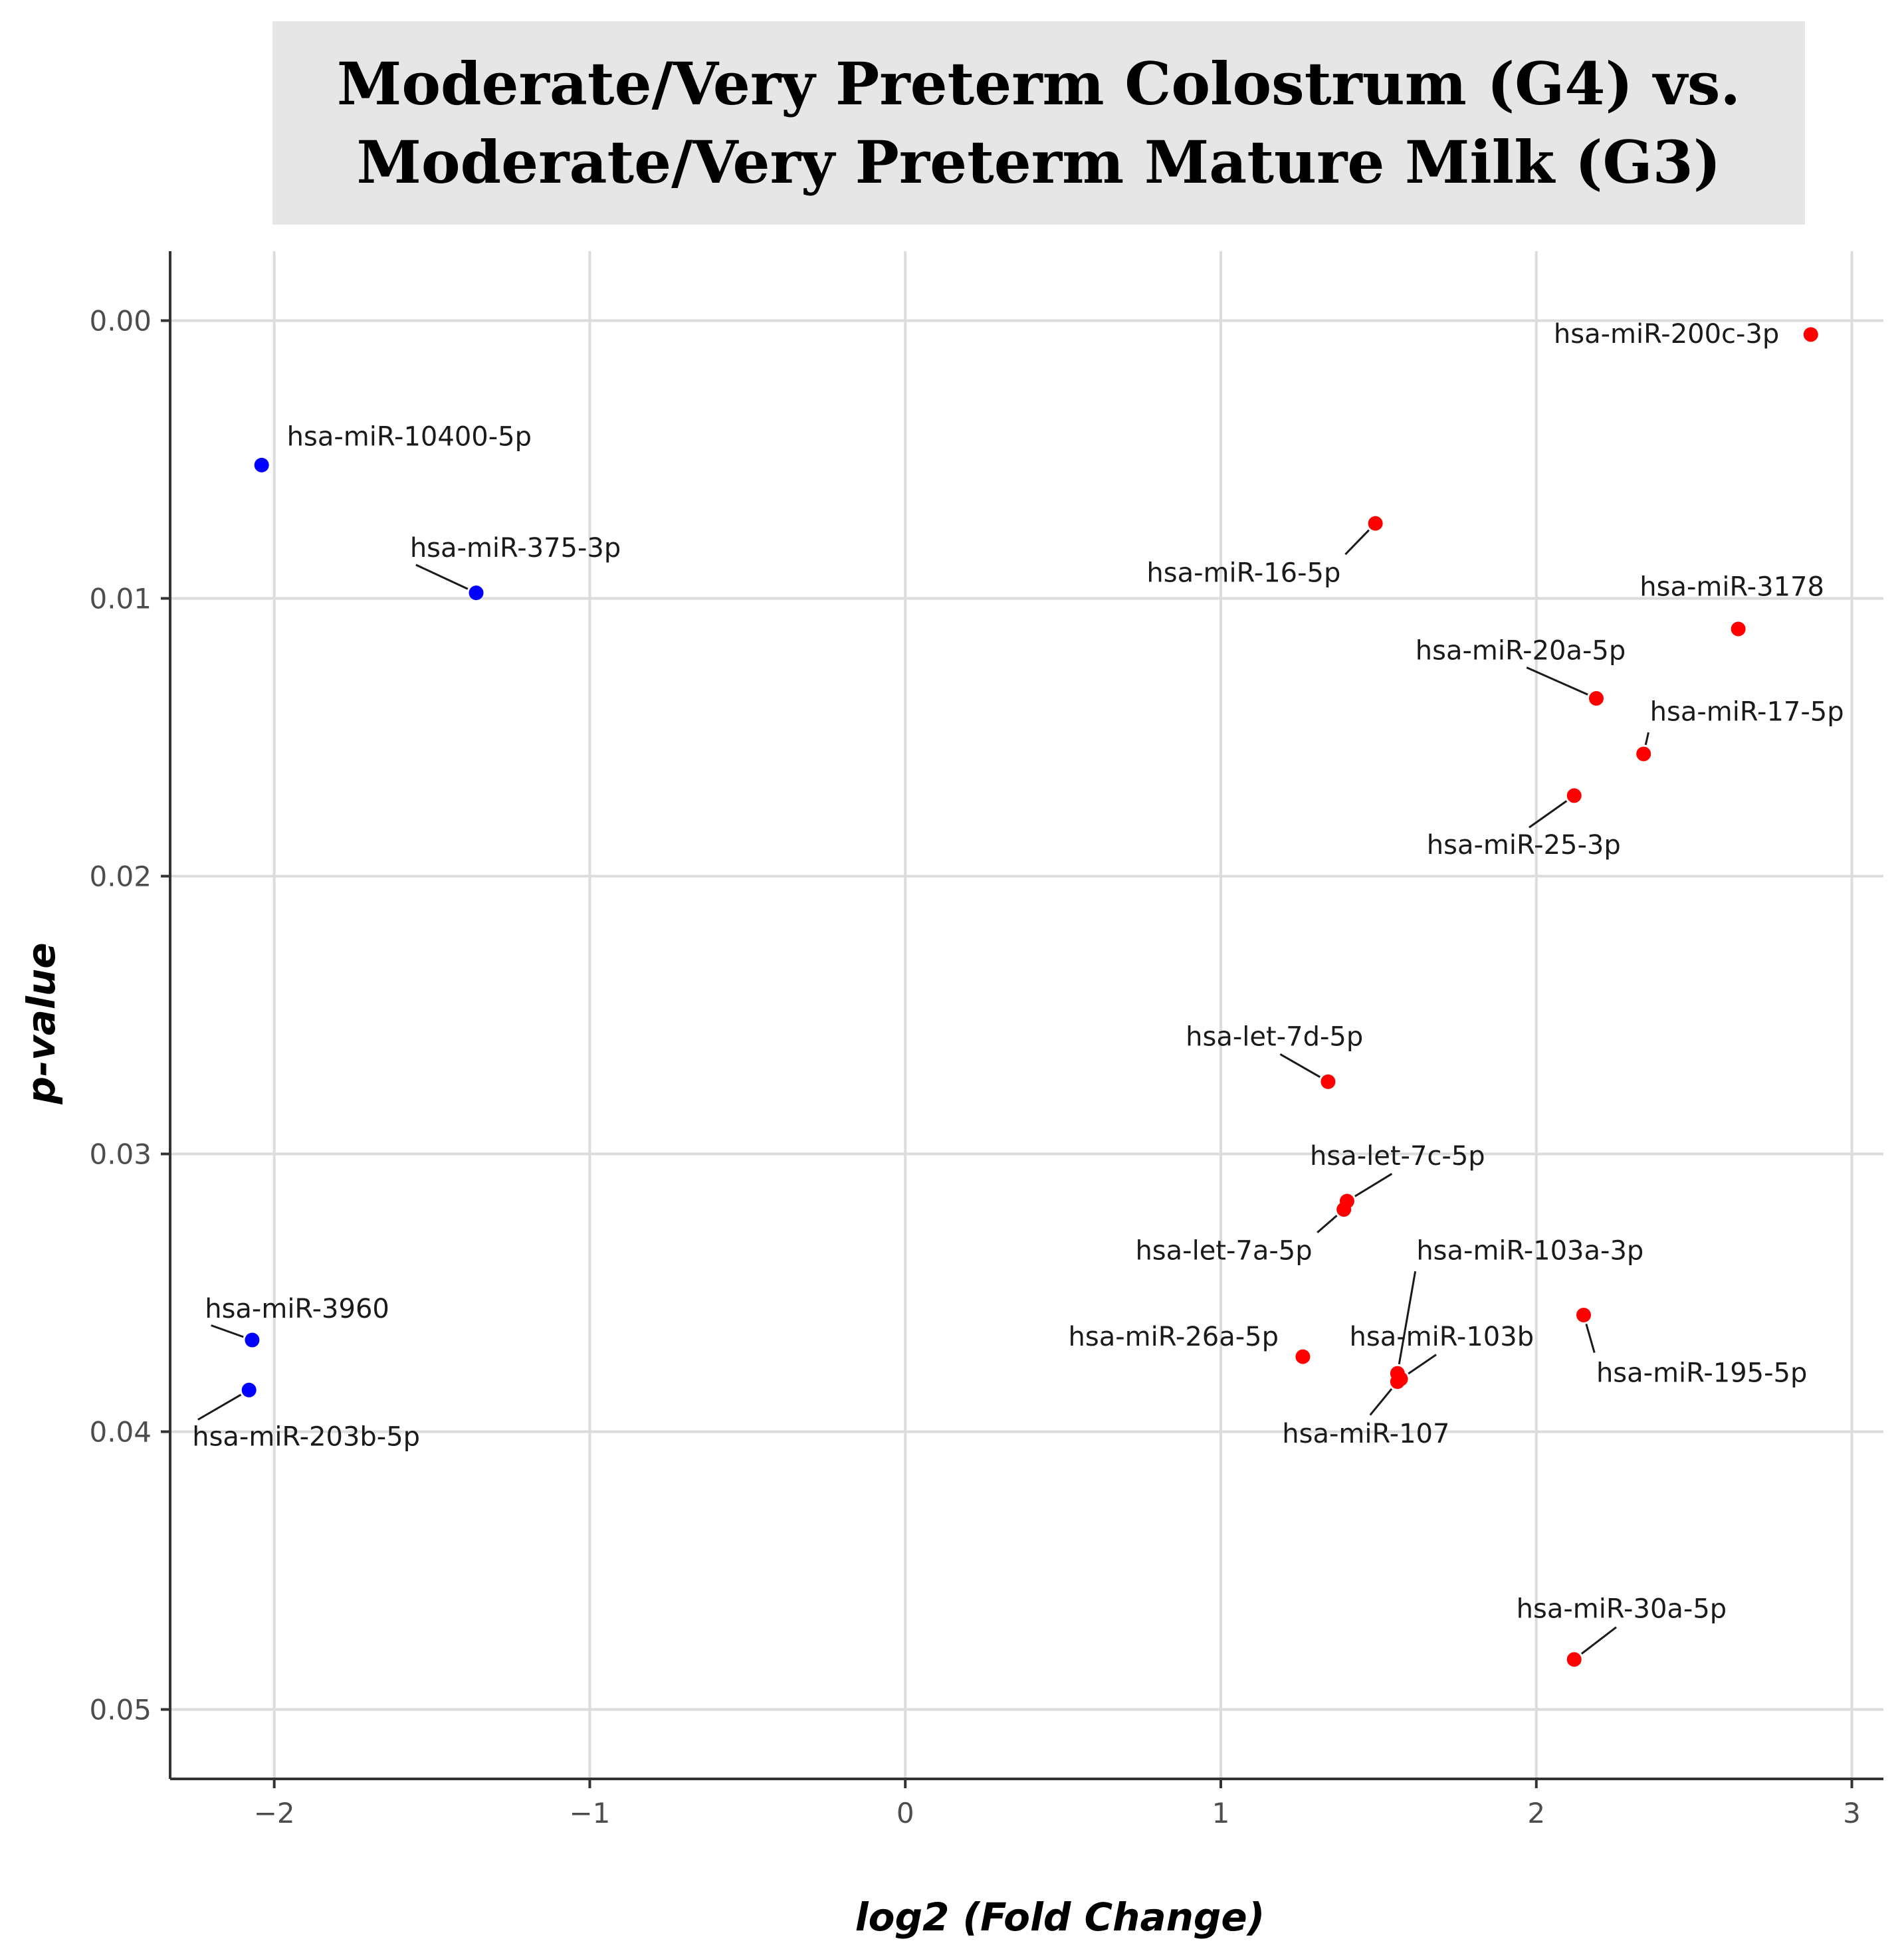  Describe the element at coordinates (1174, 1337) in the screenshot. I see `point-label: hsa-miR-26a-5p` at that location.